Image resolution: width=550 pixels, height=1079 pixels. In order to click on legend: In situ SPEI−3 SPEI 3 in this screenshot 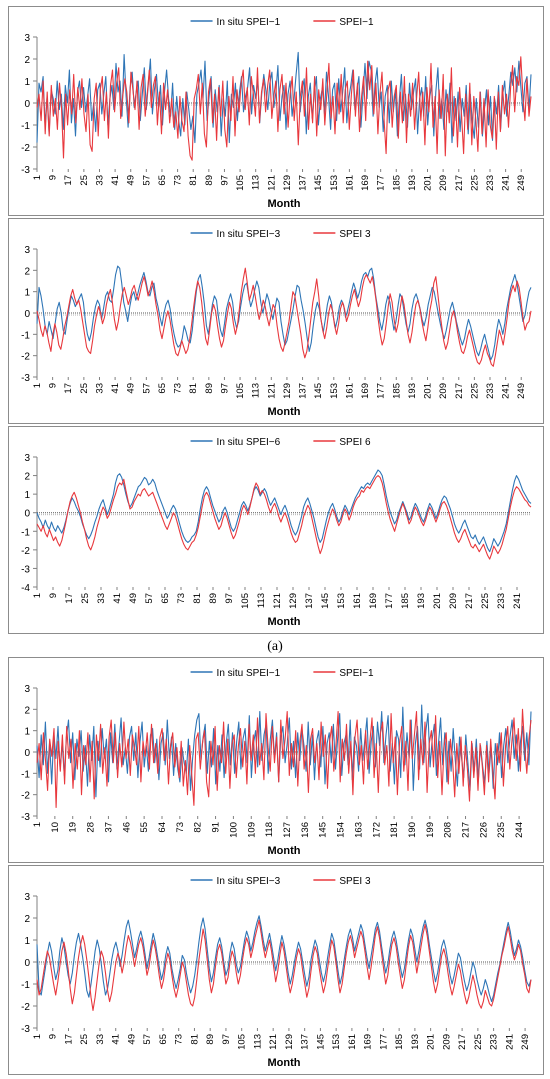, I will do `click(280, 881)`.